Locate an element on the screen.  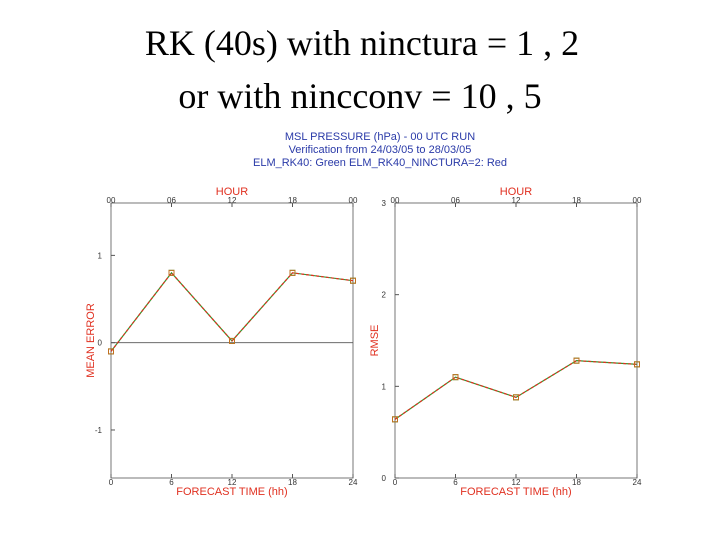
y-tick-label: 2 is located at coordinates (384, 295).